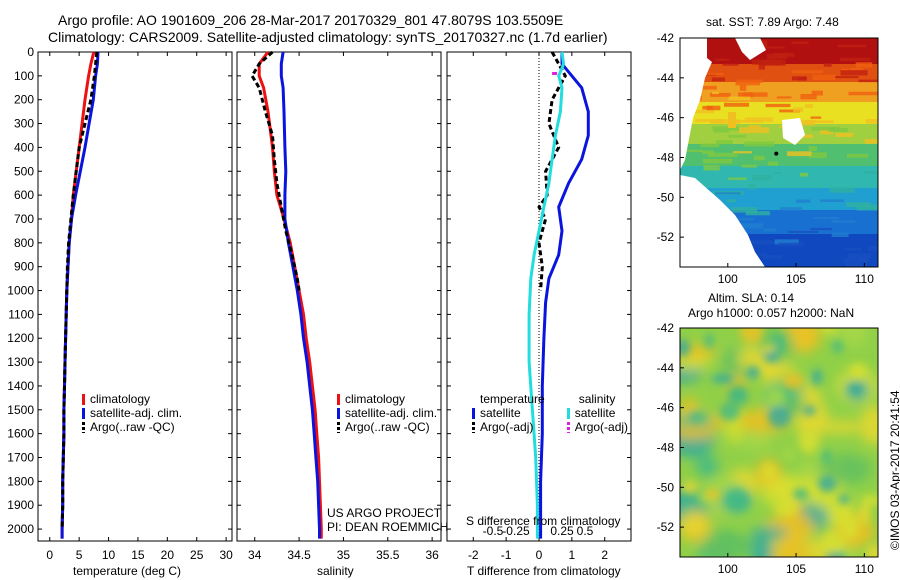 This screenshot has width=900, height=580. What do you see at coordinates (597, 399) in the screenshot?
I see `legend-header-salinity: salinity` at bounding box center [597, 399].